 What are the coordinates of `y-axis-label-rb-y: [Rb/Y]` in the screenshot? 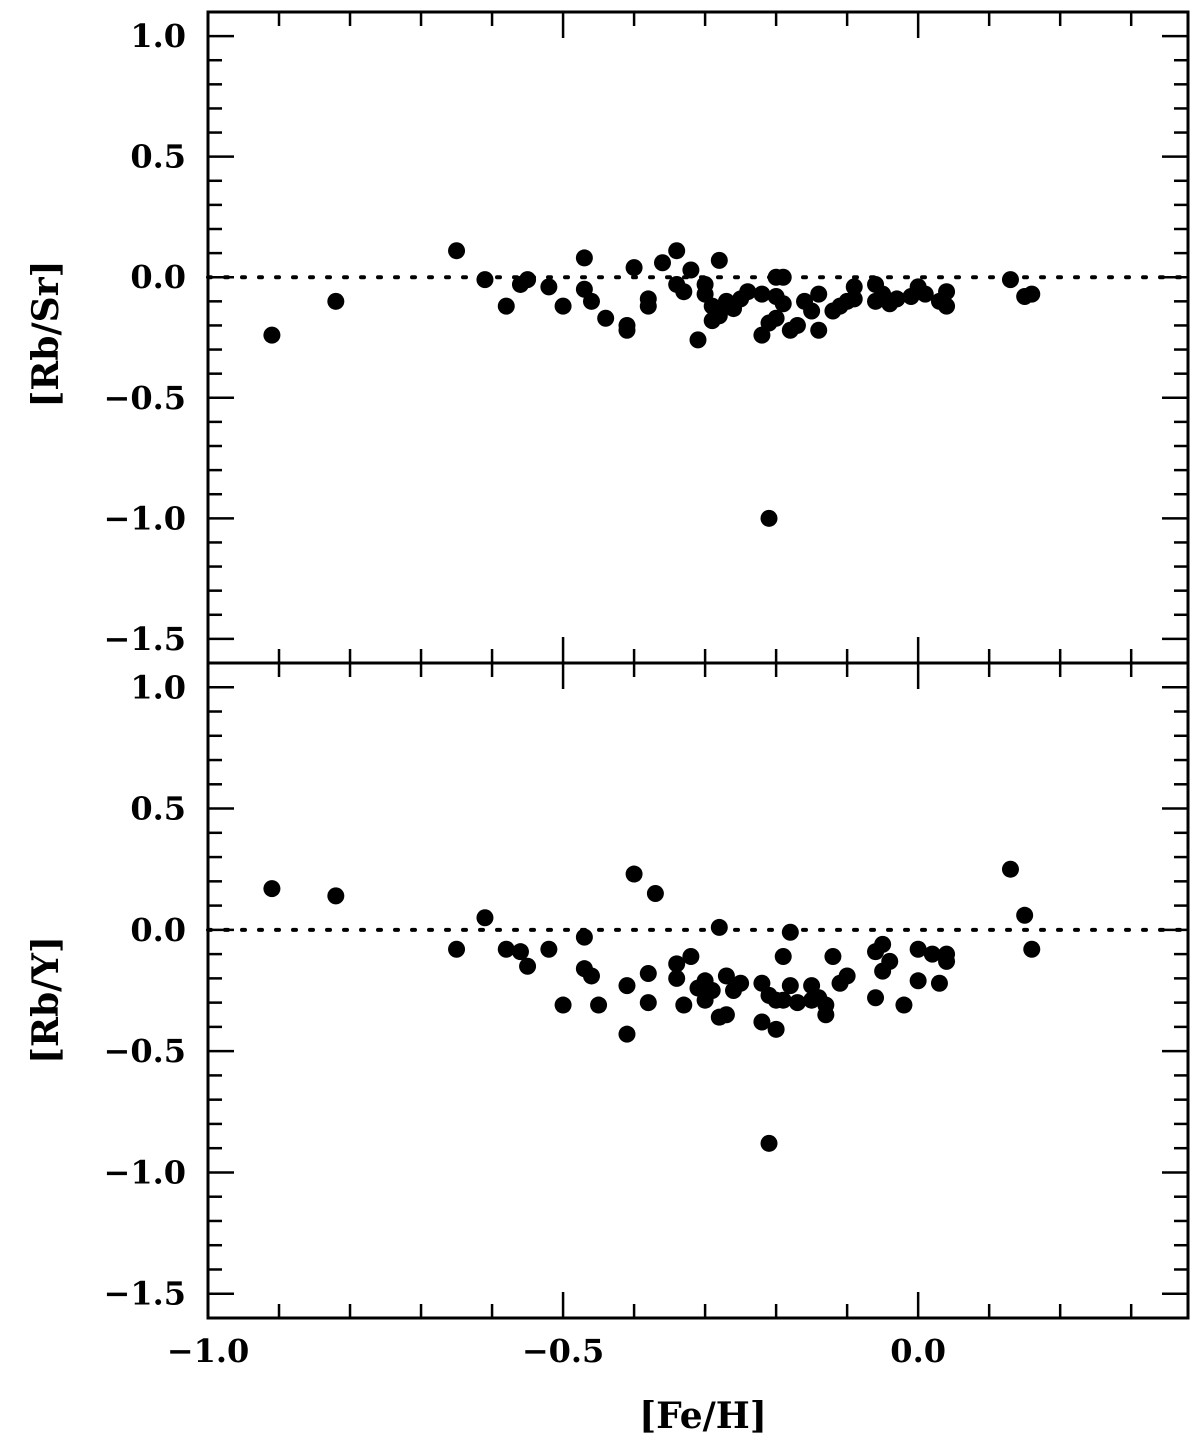 It's located at (46, 1000).